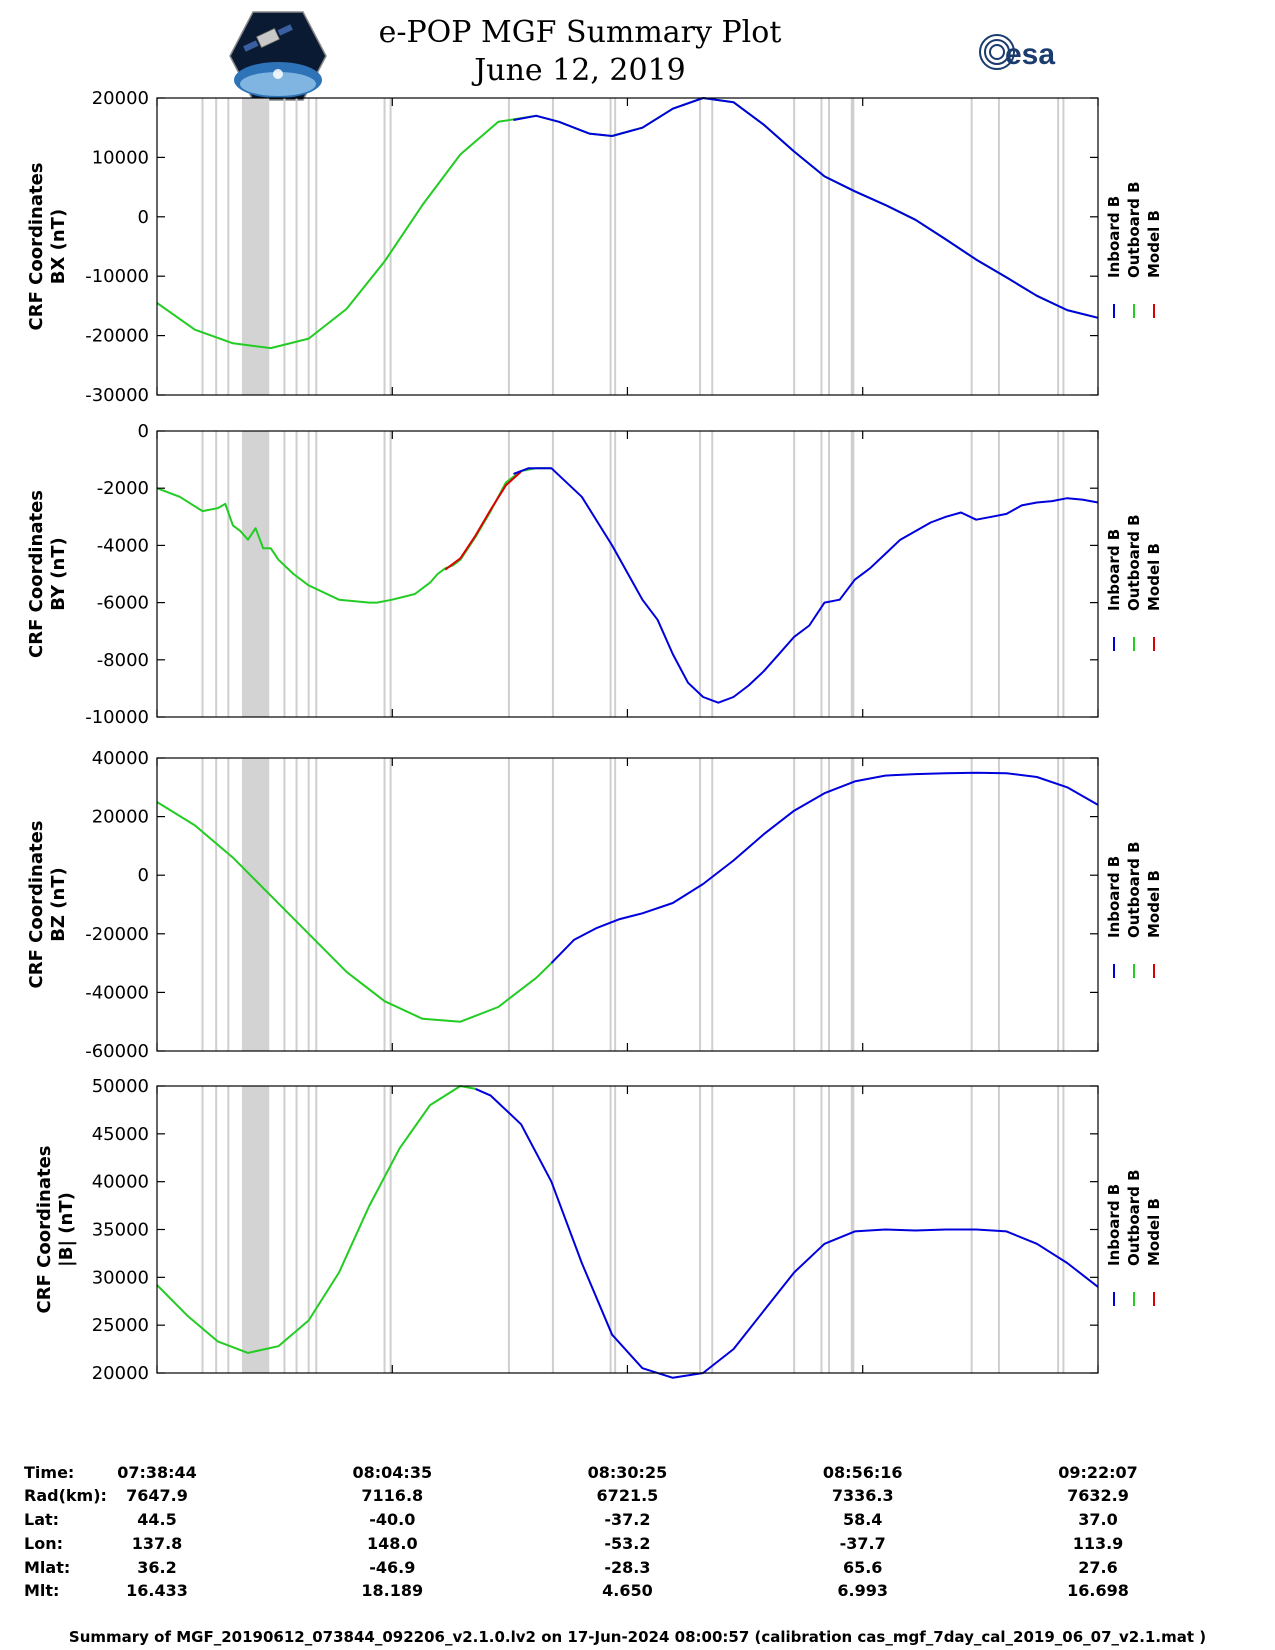 The width and height of the screenshot is (1275, 1650). I want to click on y-tick-label: -2000, so click(123, 488).